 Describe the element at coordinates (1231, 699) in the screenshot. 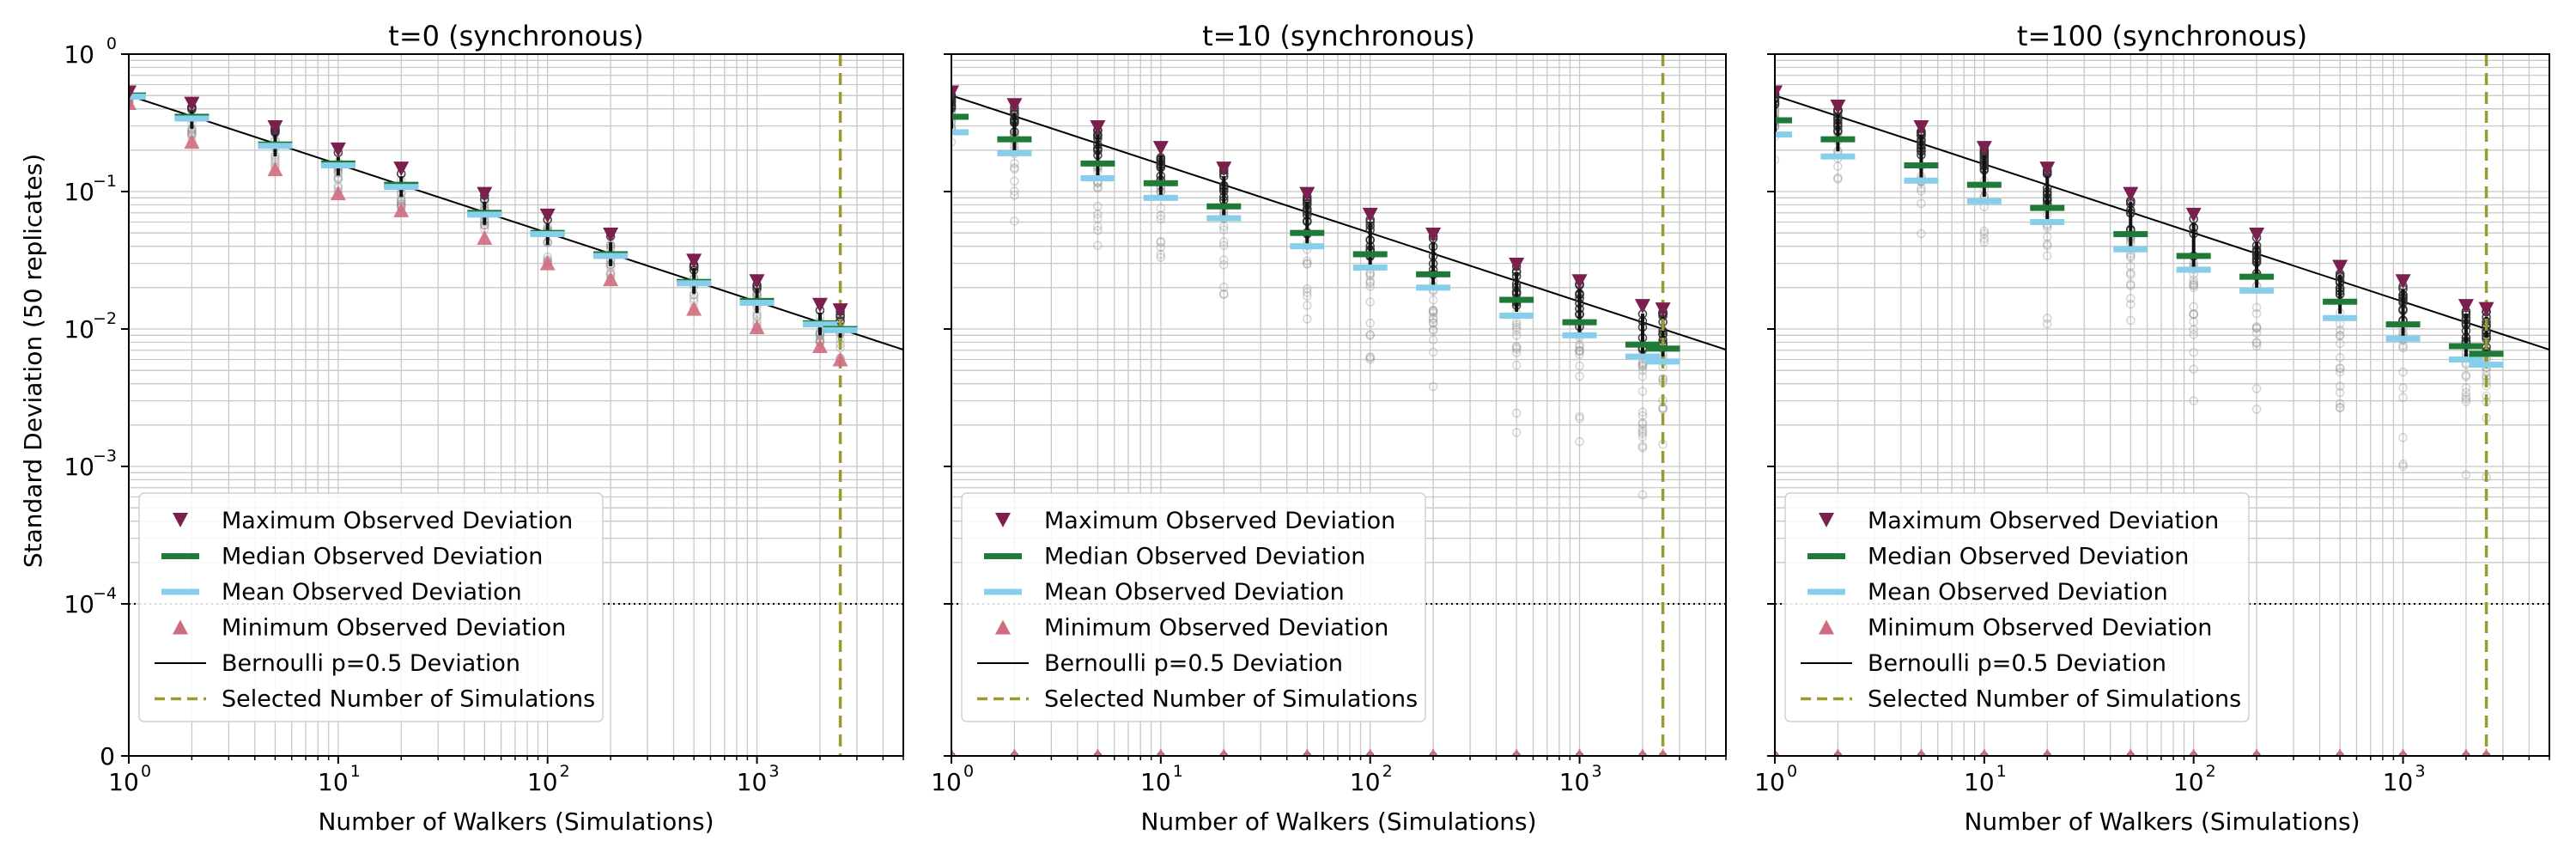

I see `legend-label: Selected Number of Simulations` at that location.